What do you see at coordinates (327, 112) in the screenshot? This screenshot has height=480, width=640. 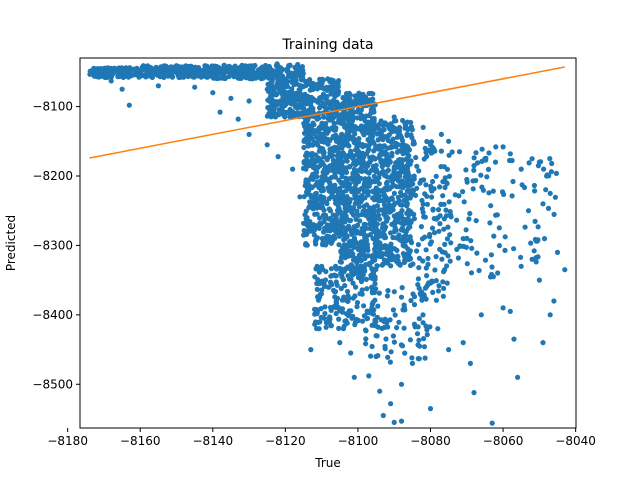 I see `fit-line` at bounding box center [327, 112].